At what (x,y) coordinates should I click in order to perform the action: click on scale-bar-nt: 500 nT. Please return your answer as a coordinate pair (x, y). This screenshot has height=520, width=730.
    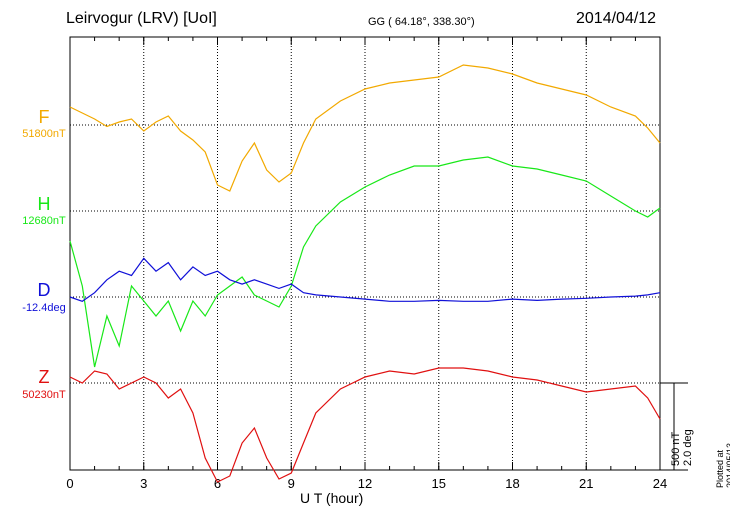
    Looking at the image, I should click on (676, 448).